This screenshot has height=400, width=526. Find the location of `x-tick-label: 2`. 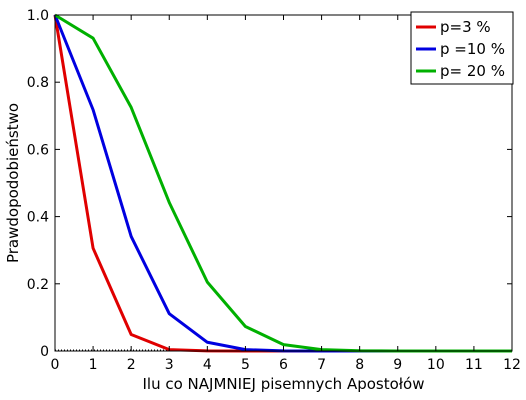

x-tick-label: 2 is located at coordinates (131, 365).